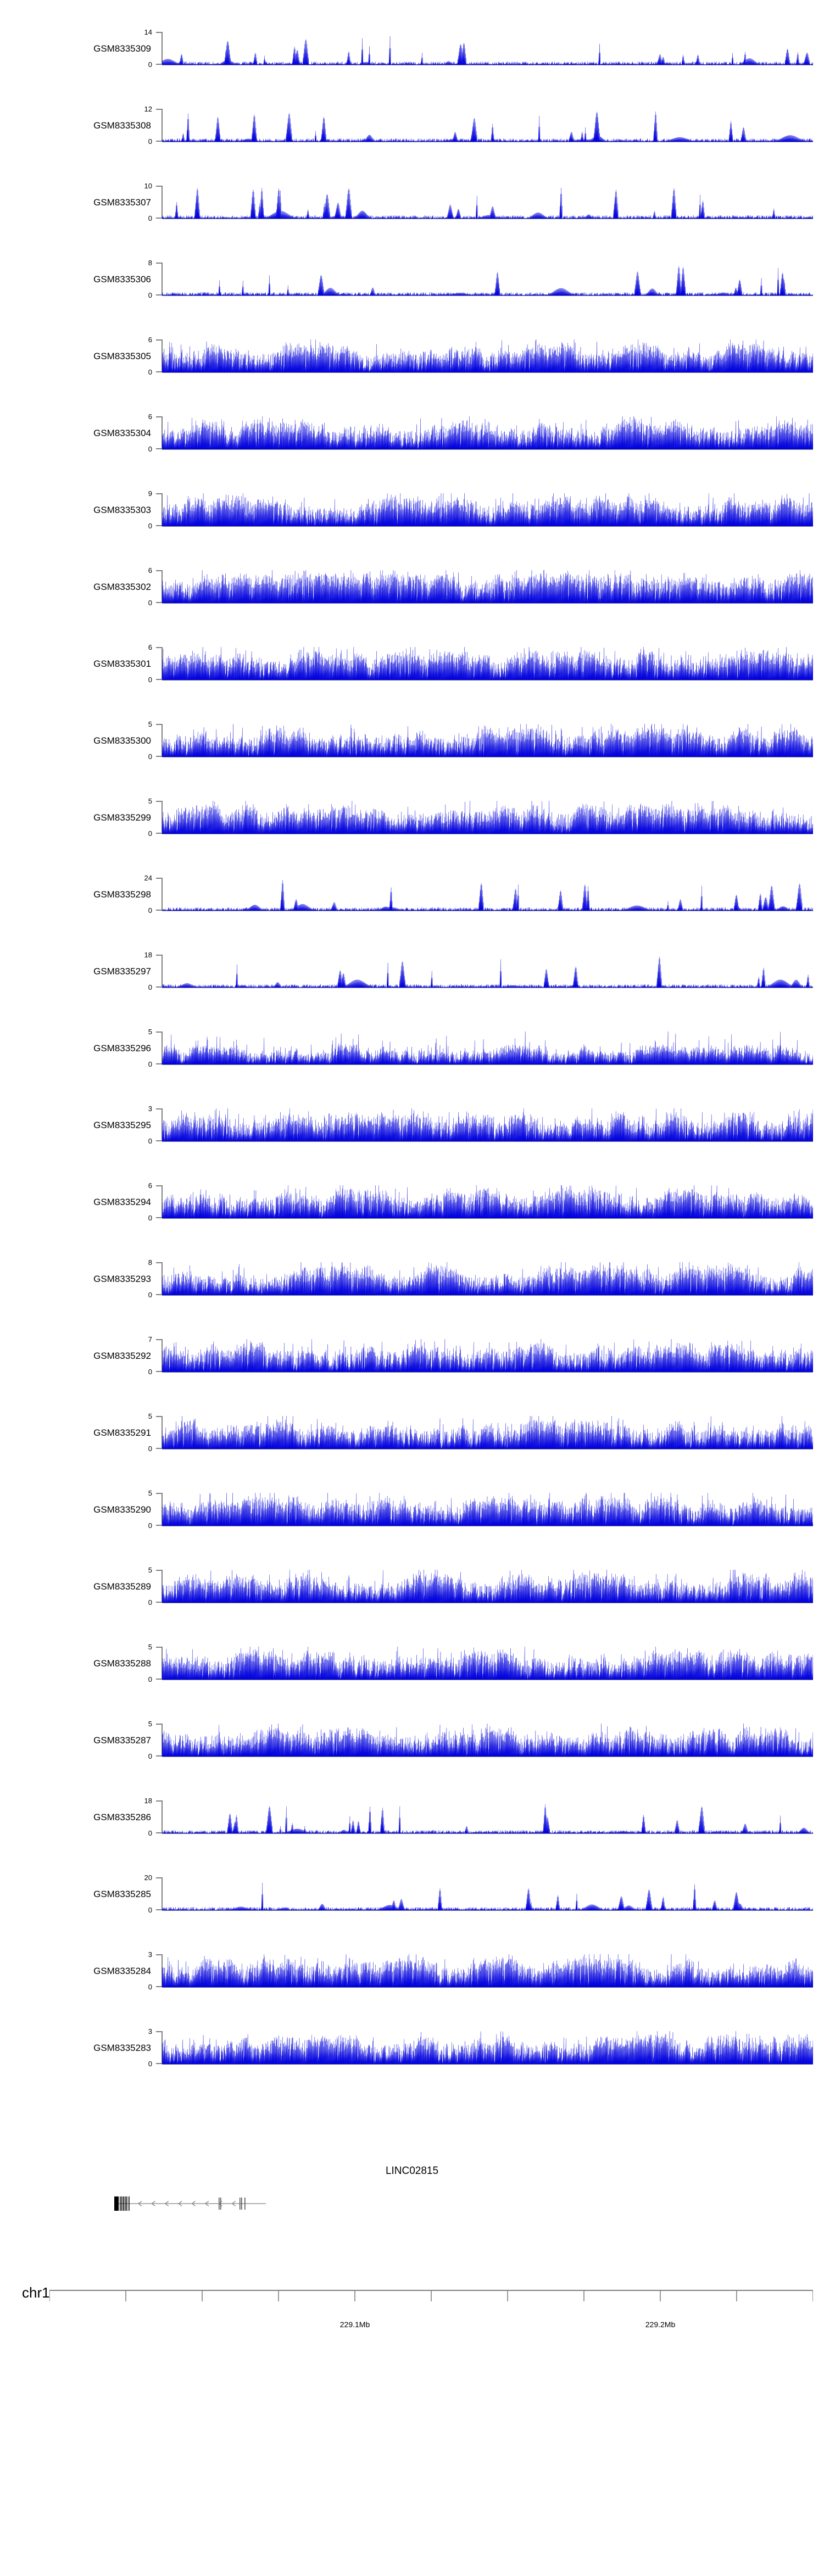  What do you see at coordinates (431, 2302) in the screenshot?
I see `genome-axis-ruler` at bounding box center [431, 2302].